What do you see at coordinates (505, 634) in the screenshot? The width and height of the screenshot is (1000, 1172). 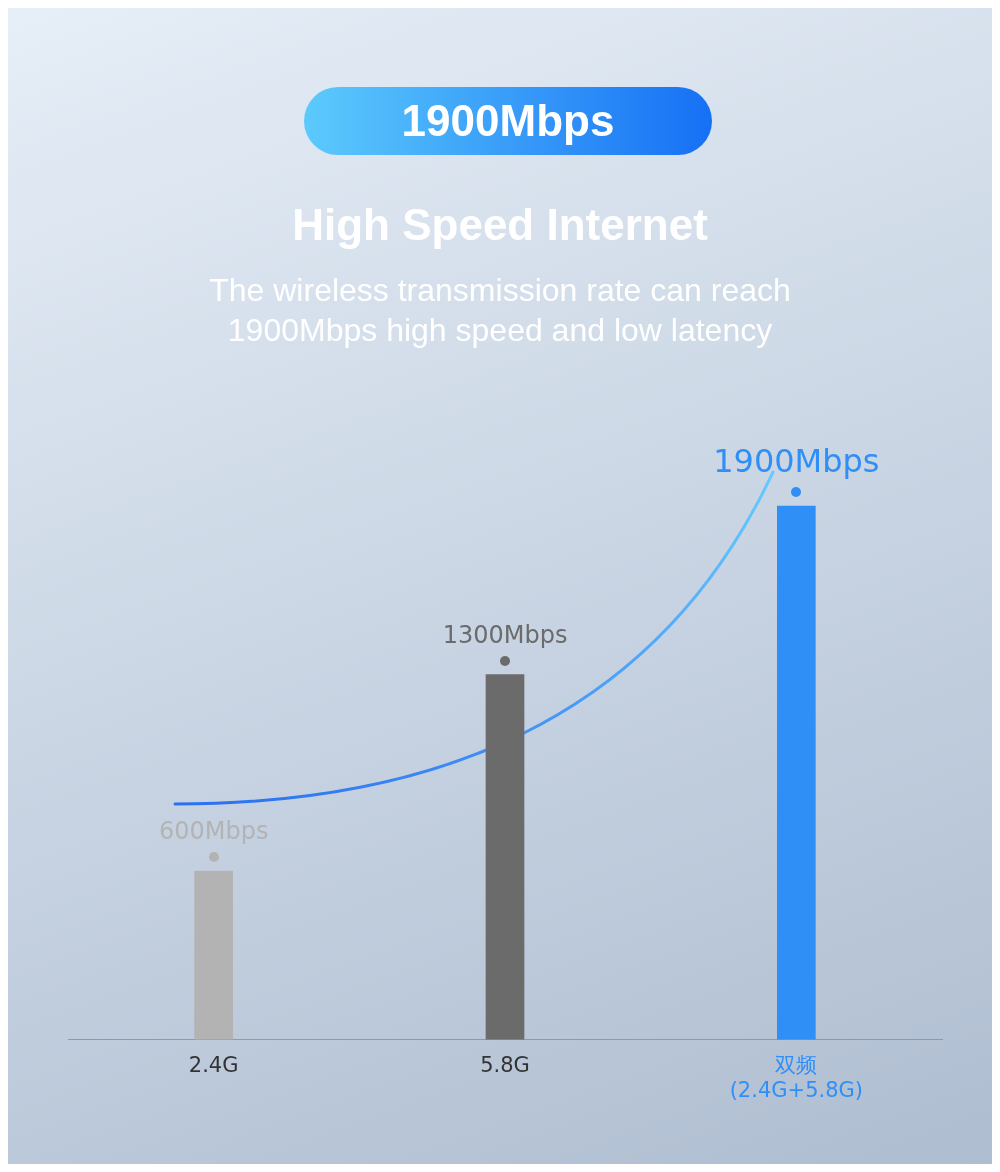 I see `data-label: 1300Mbps` at bounding box center [505, 634].